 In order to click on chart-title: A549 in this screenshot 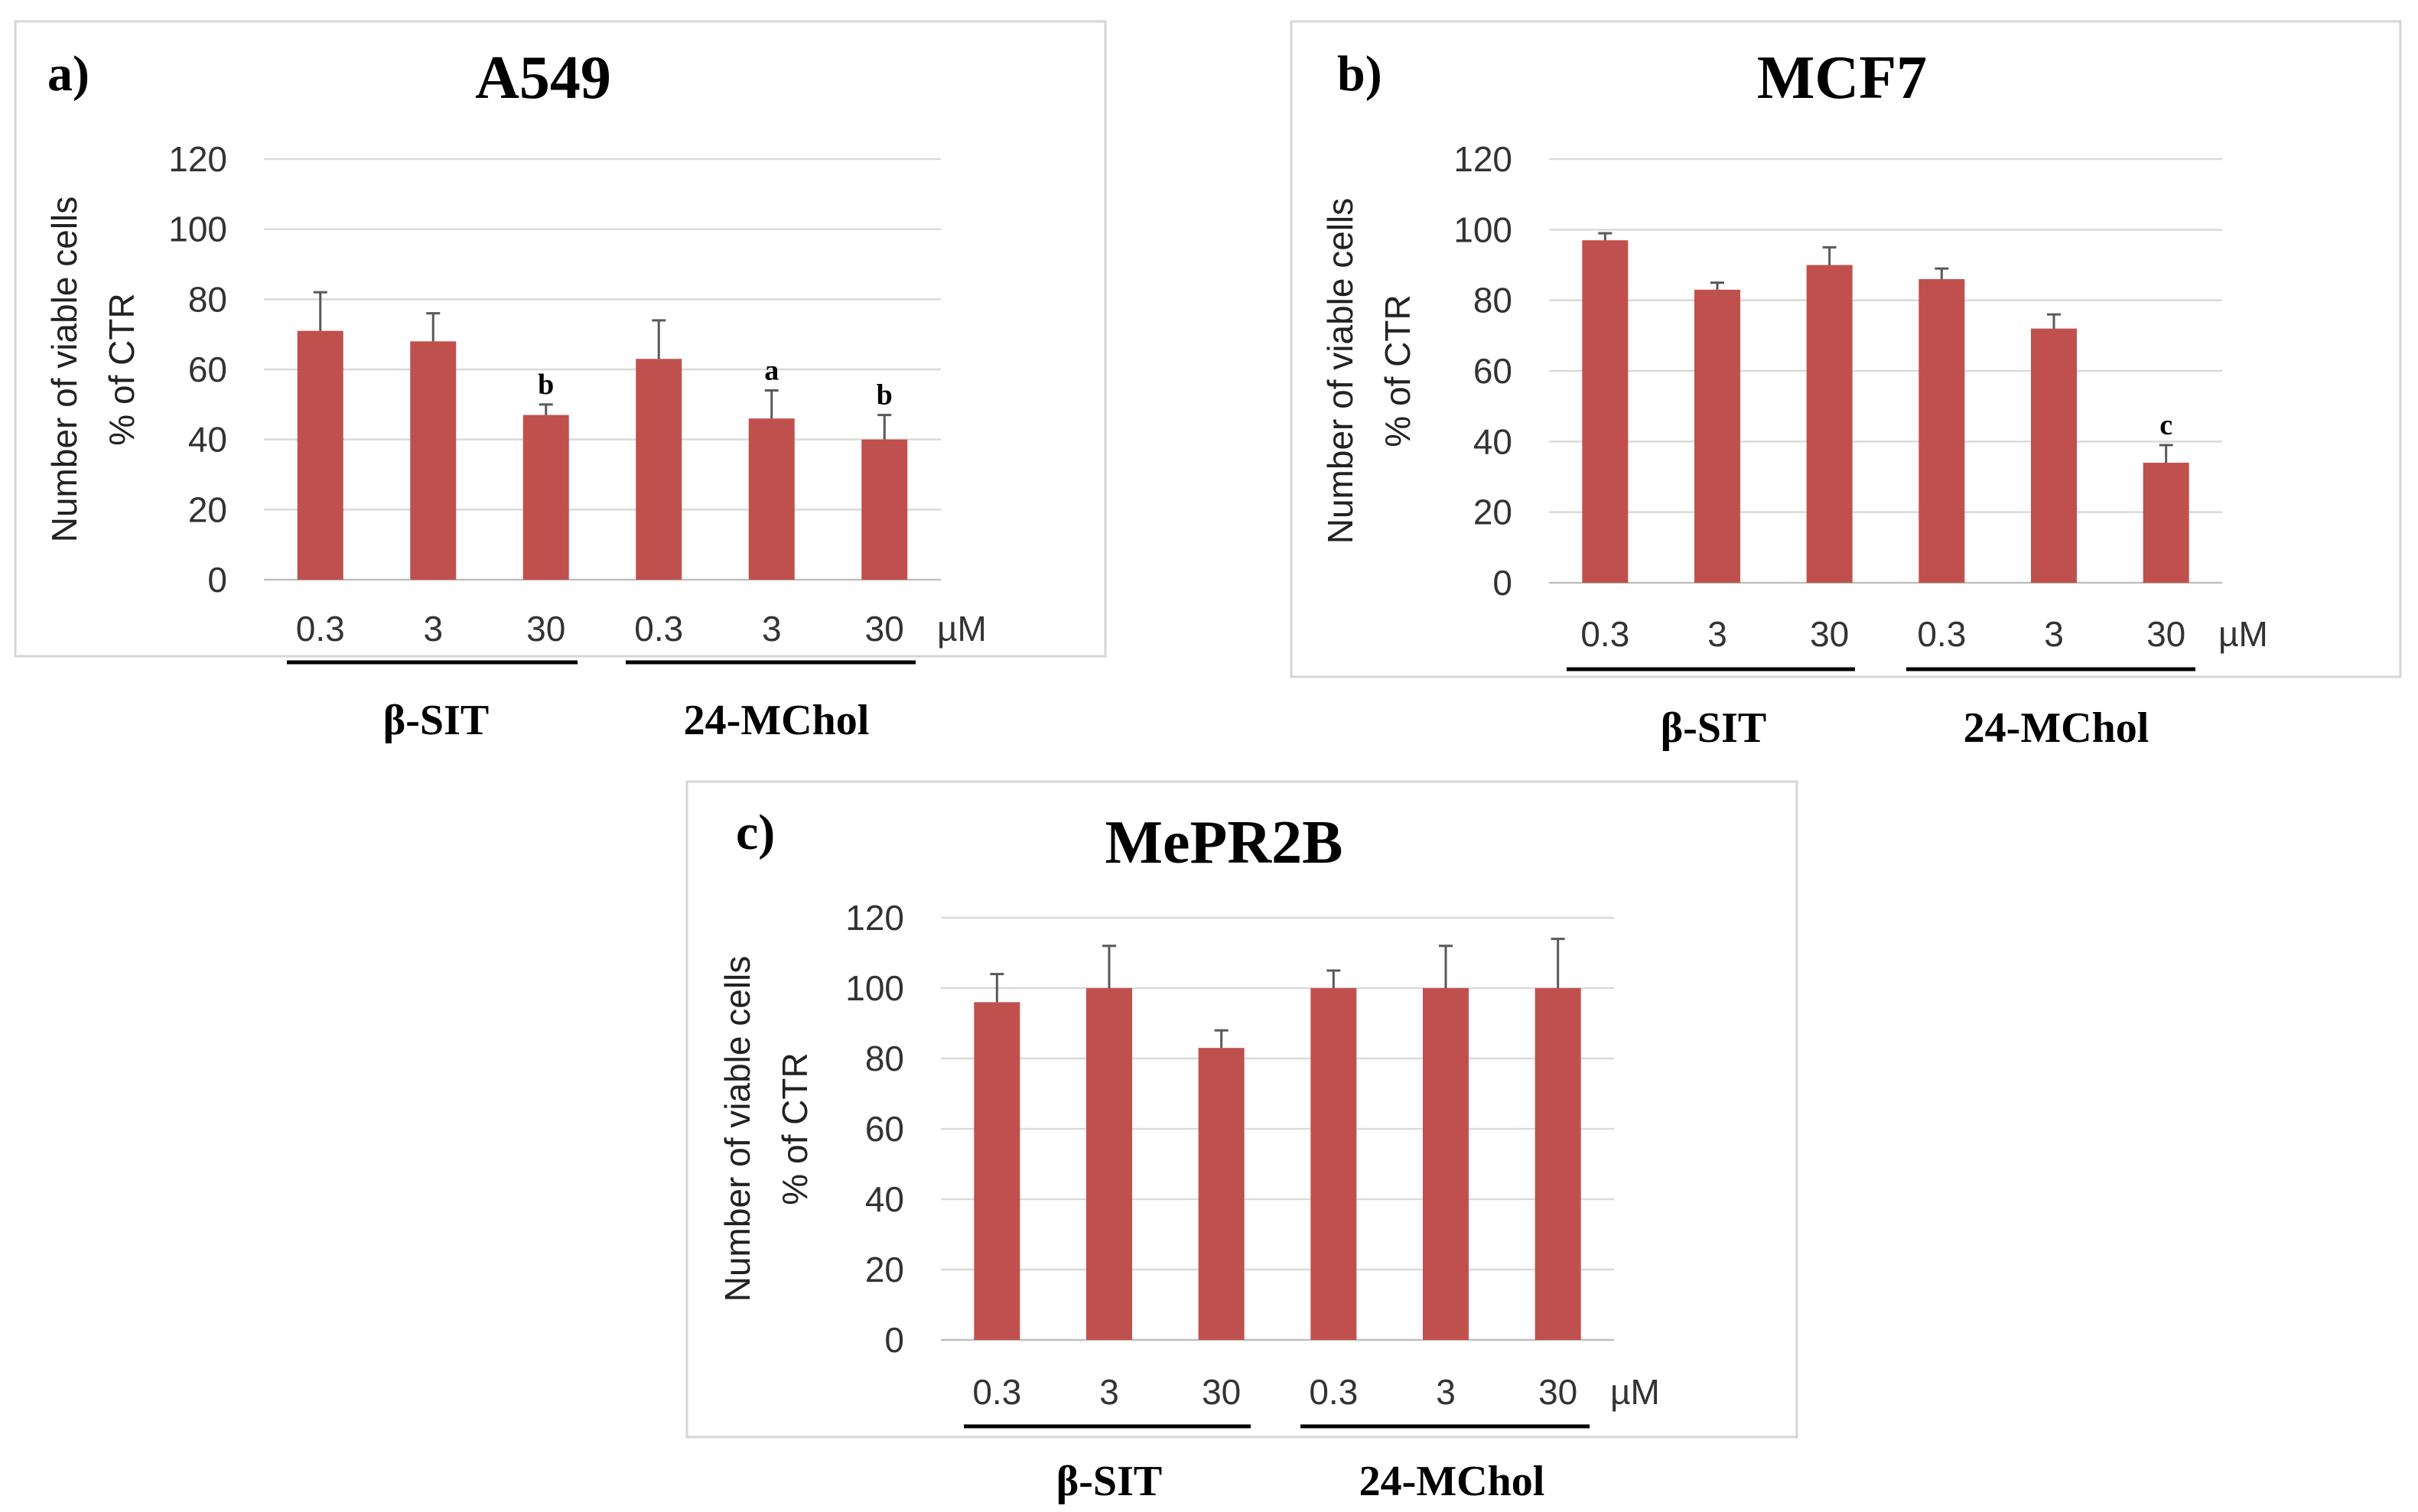, I will do `click(543, 78)`.